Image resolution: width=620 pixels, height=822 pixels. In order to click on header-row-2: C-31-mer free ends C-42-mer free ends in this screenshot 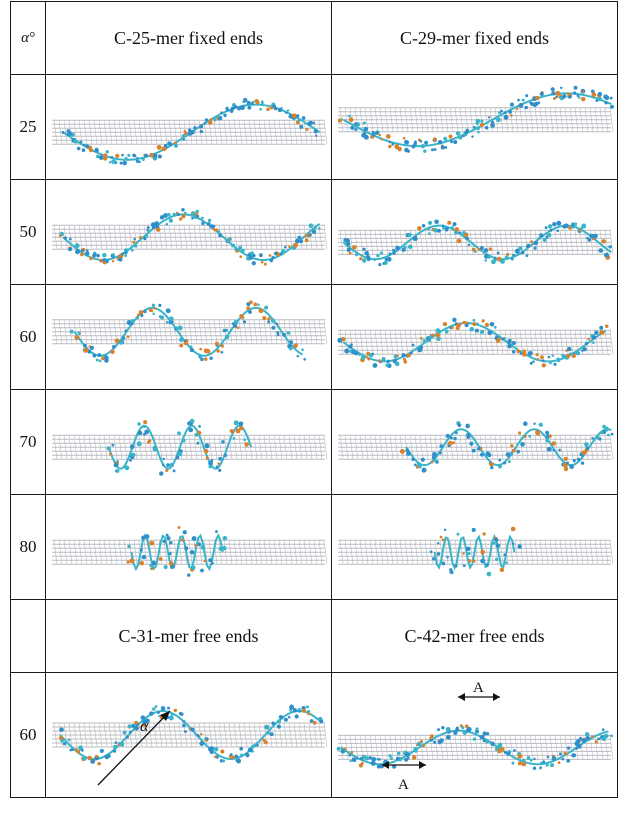, I will do `click(314, 636)`.